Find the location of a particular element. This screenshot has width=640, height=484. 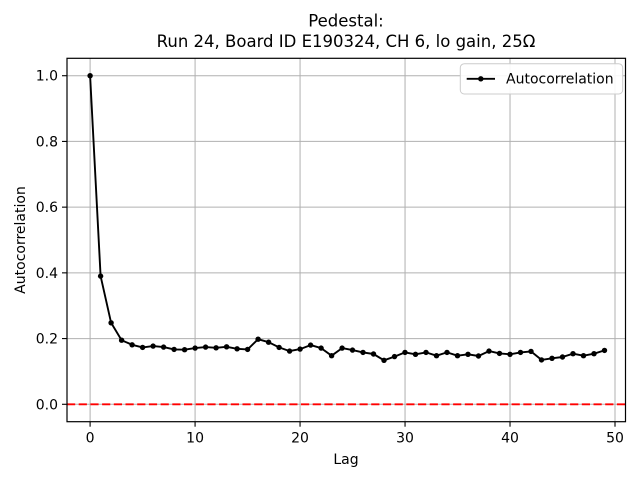

y-tick-label-0.8: 0.8 is located at coordinates (47, 142).